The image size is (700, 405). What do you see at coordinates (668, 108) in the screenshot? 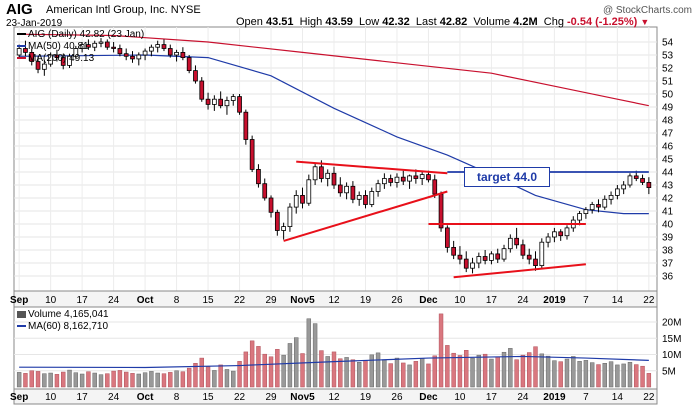
I see `price-tick-label: 49` at bounding box center [668, 108].